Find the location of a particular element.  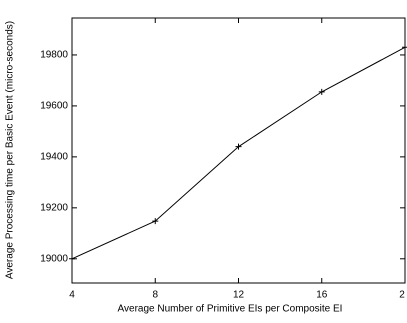

x-tick-label: 2 is located at coordinates (402, 295).